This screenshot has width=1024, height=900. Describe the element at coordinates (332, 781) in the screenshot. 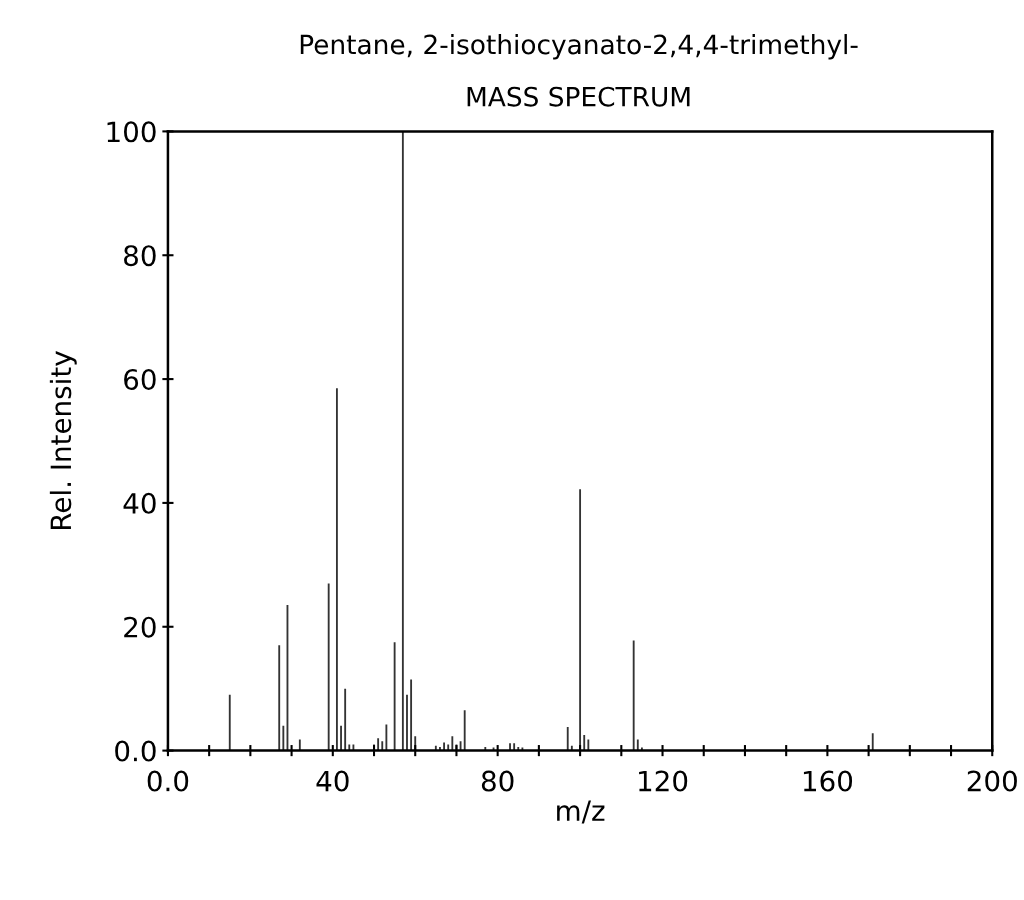

I see `x-tick-label: 40` at that location.